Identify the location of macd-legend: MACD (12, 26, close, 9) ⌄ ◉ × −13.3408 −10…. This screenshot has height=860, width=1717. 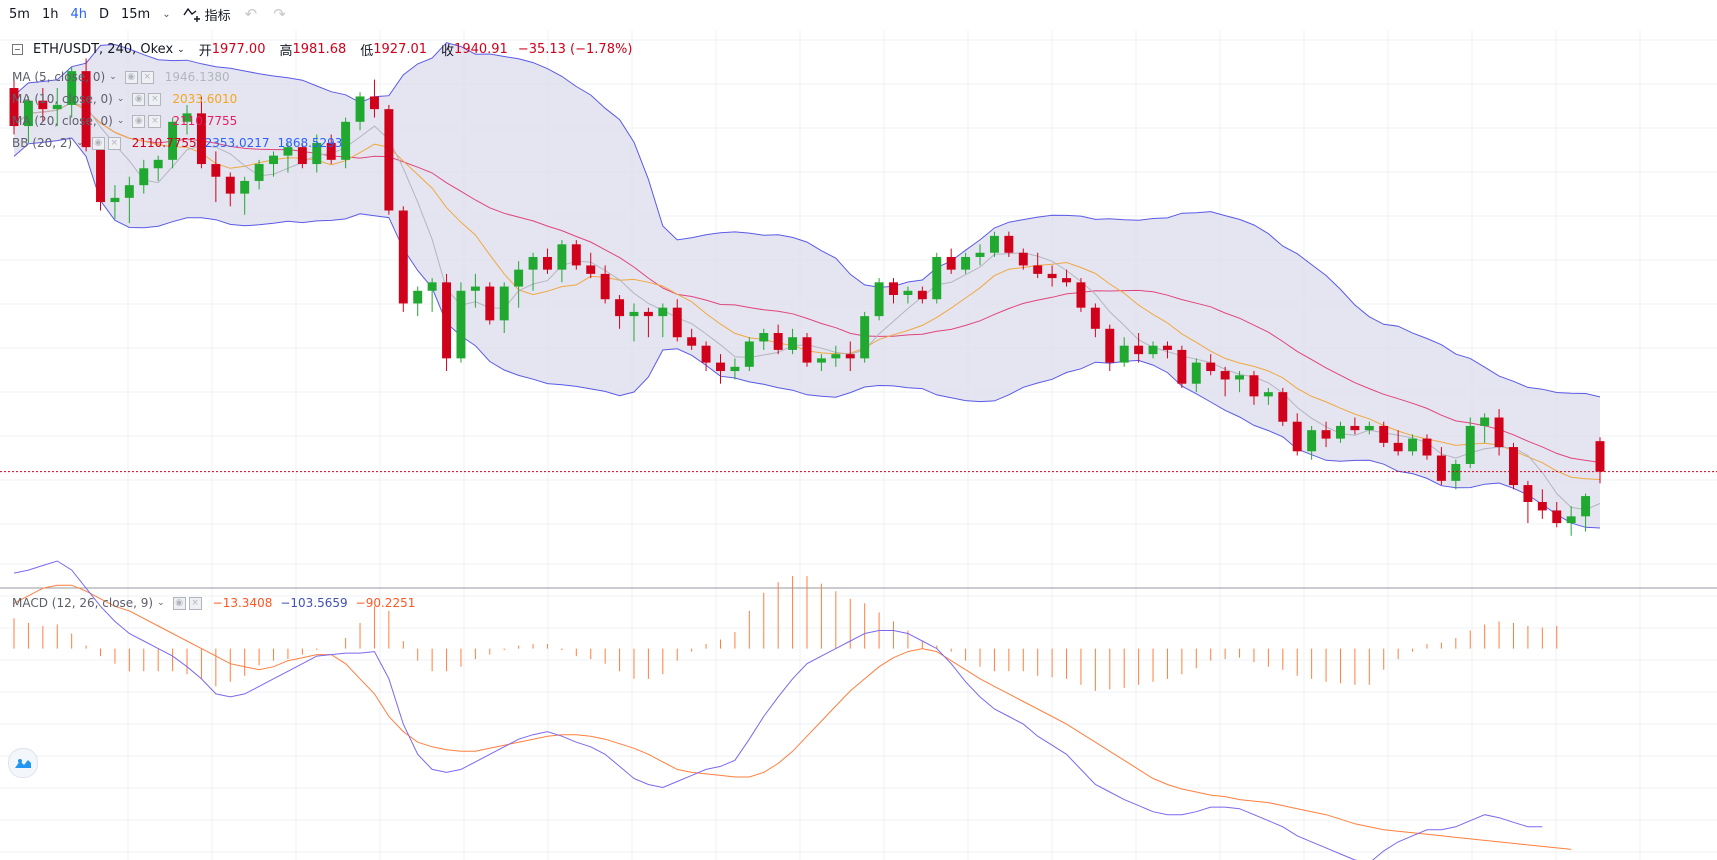
(213, 603).